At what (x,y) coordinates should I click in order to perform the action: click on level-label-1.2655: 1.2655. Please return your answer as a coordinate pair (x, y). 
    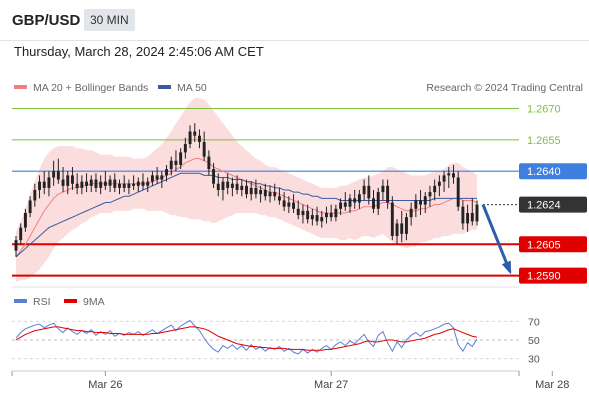
    Looking at the image, I should click on (544, 141).